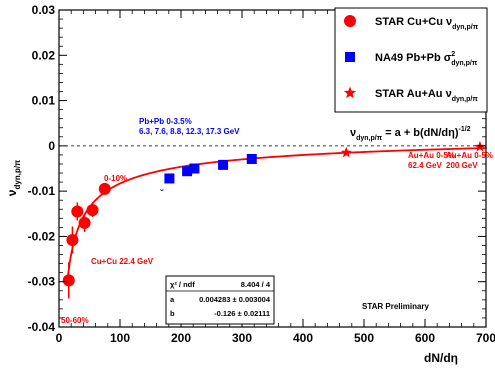 This screenshot has width=495, height=369. Describe the element at coordinates (413, 94) in the screenshot. I see `legend-label-main: STAR Au+Au ν` at that location.